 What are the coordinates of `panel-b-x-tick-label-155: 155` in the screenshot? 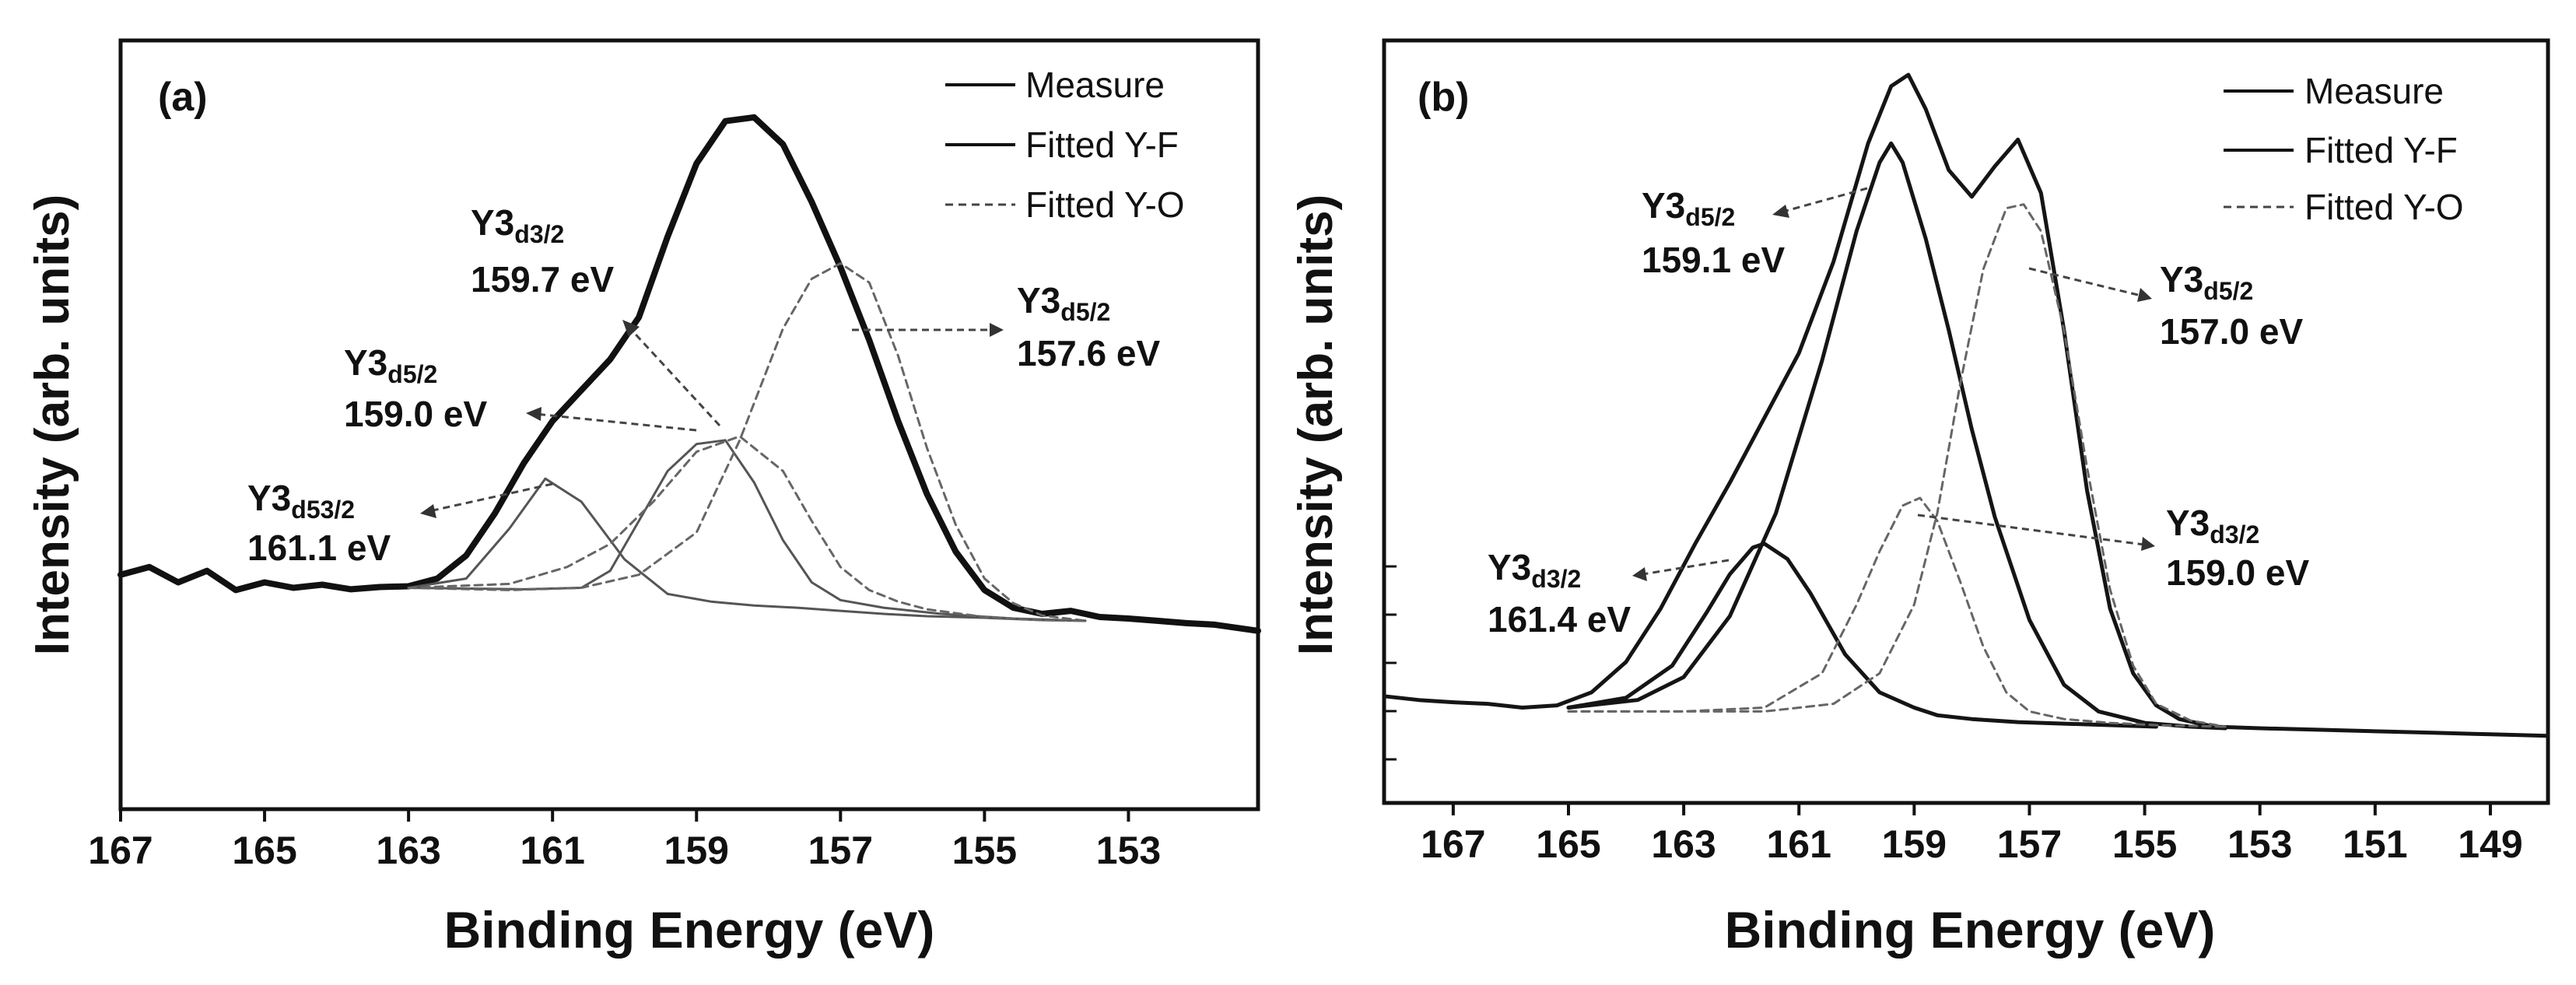 It's located at (2144, 844).